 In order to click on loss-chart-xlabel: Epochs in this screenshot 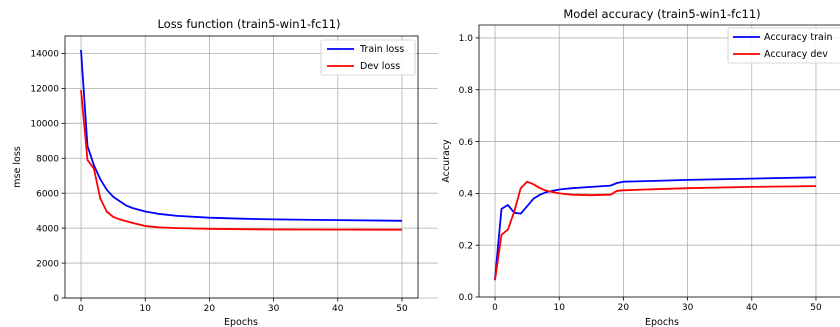, I will do `click(241, 322)`.